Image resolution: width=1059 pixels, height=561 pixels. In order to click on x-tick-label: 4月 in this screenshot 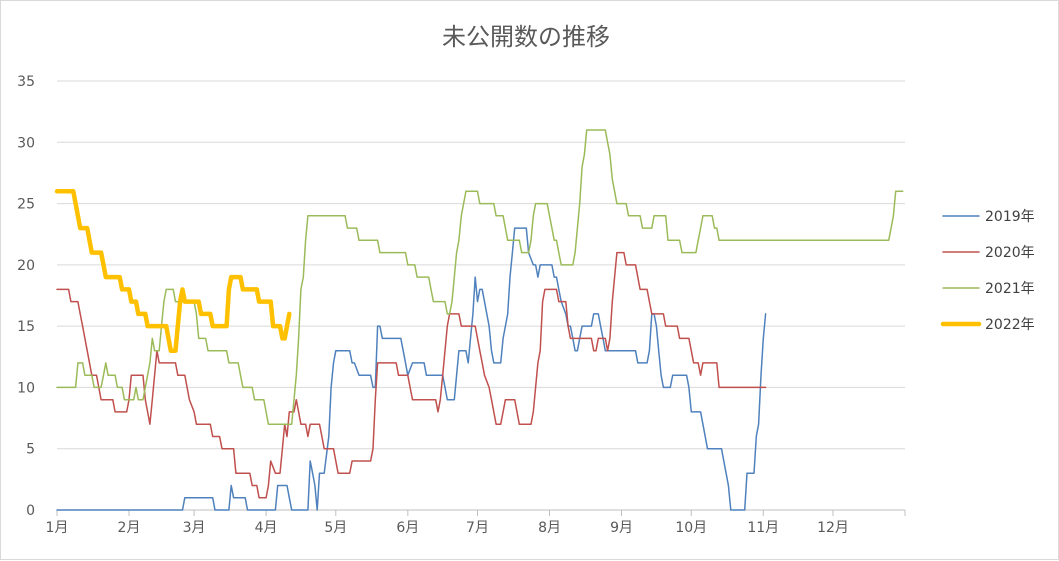, I will do `click(266, 528)`.